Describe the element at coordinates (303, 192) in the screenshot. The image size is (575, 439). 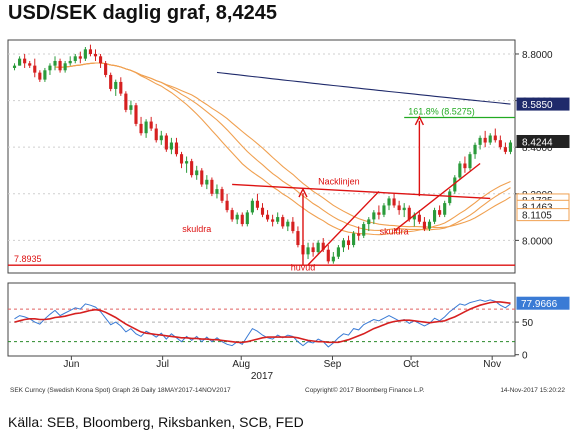
I see `height-arrow-head` at that location.